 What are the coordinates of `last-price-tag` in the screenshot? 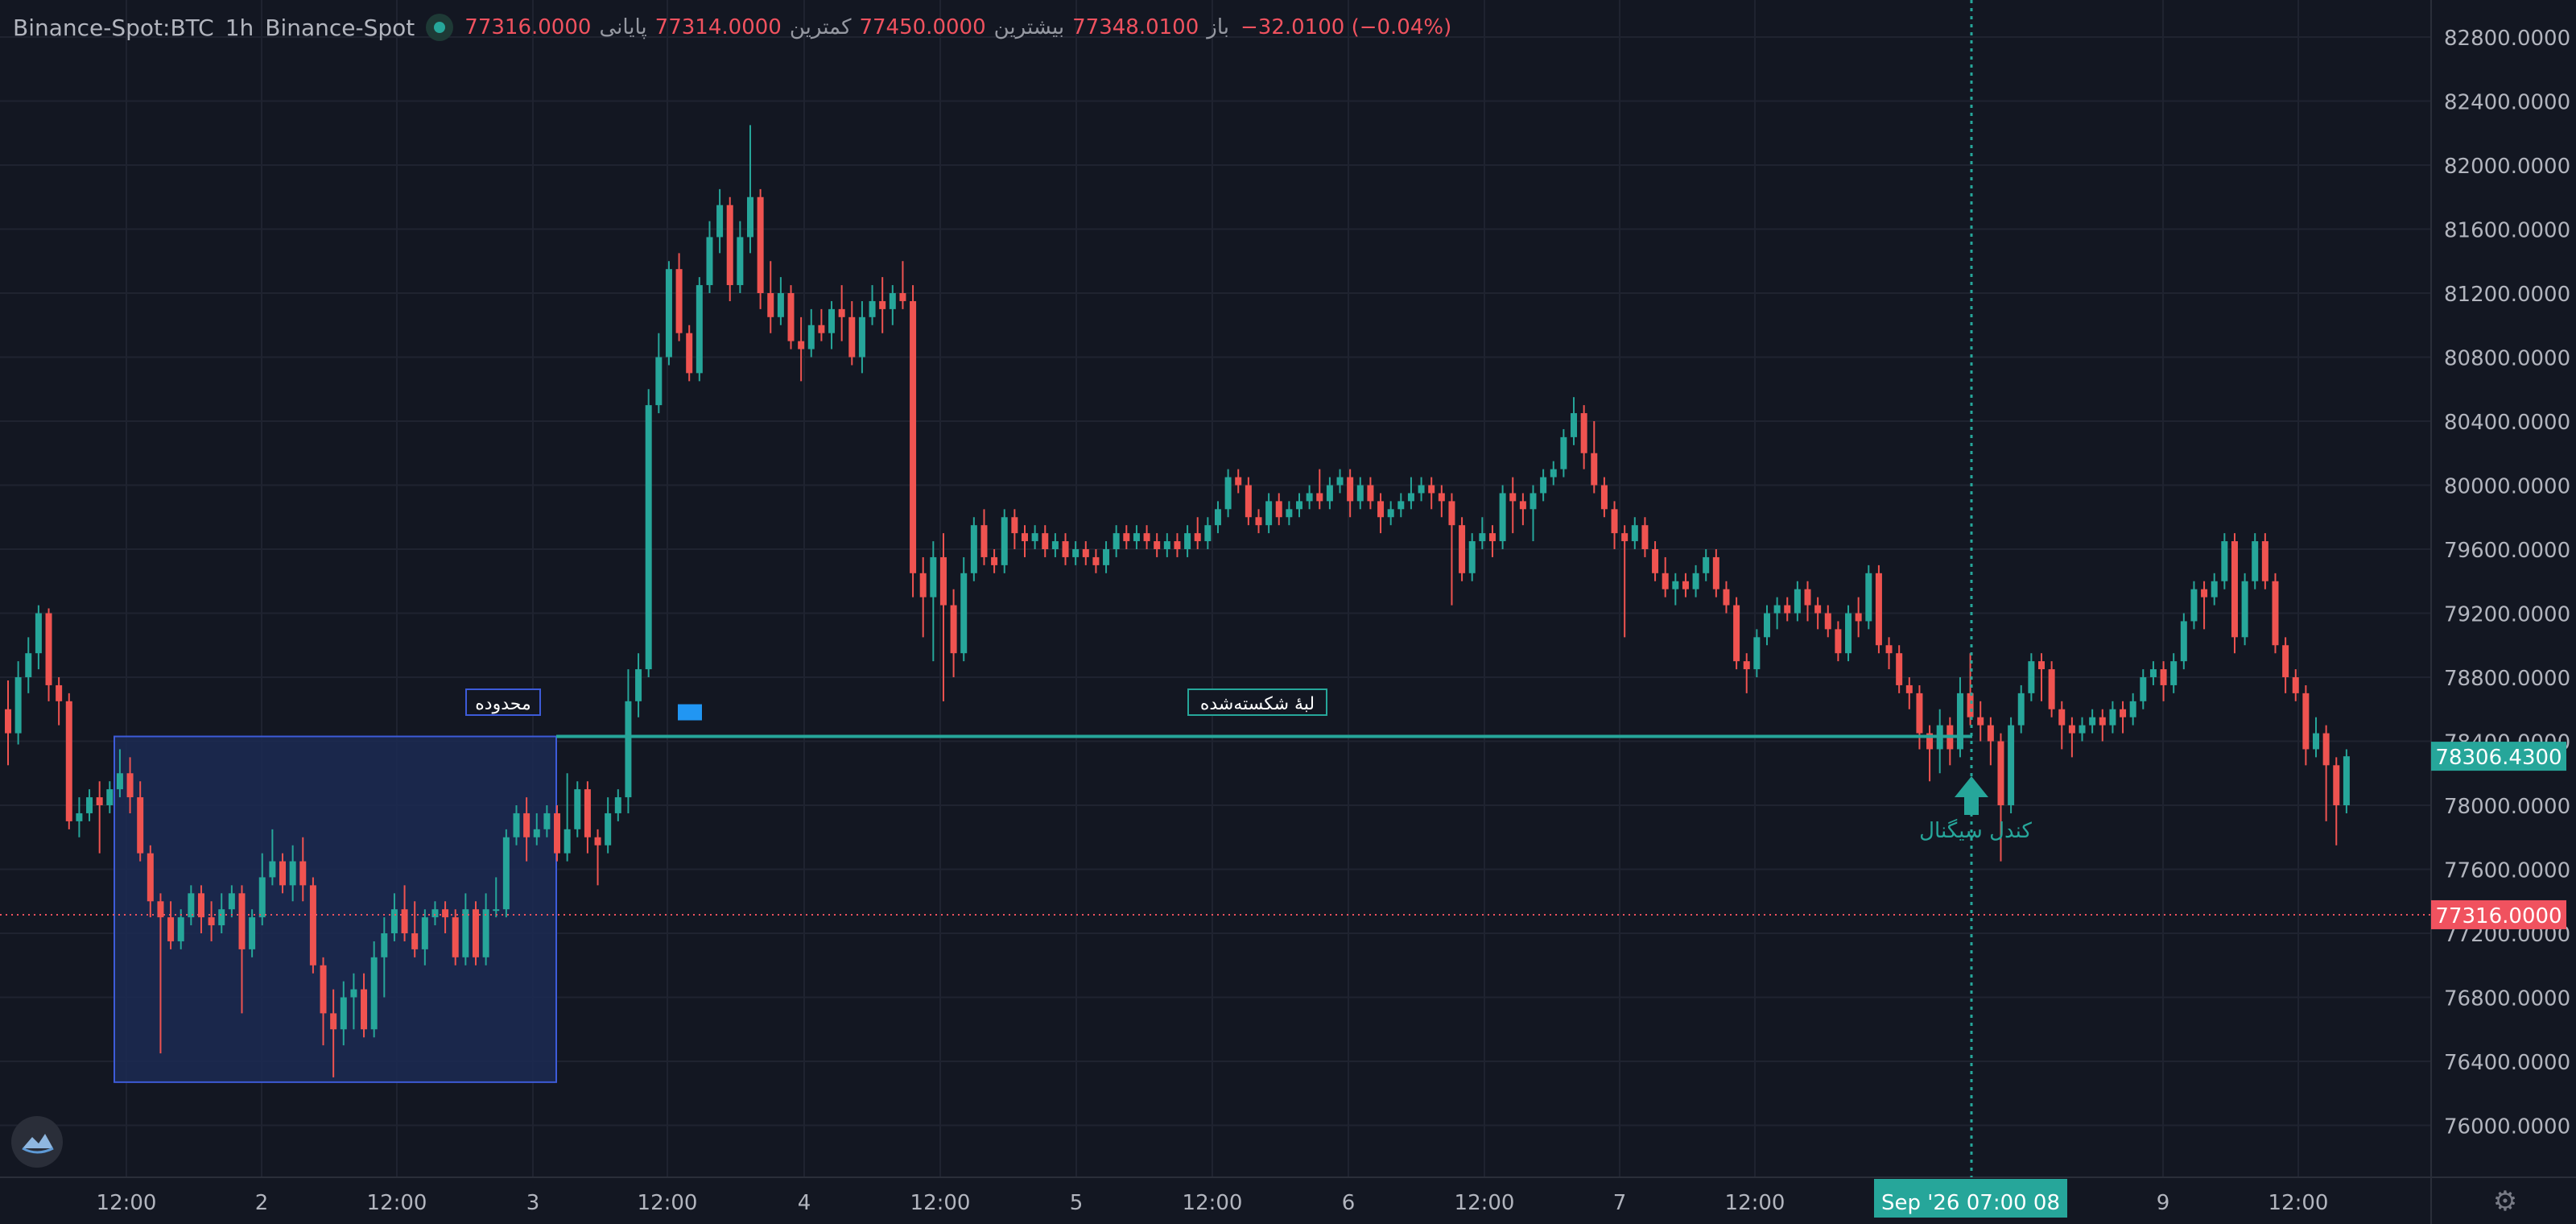 It's located at (2498, 914).